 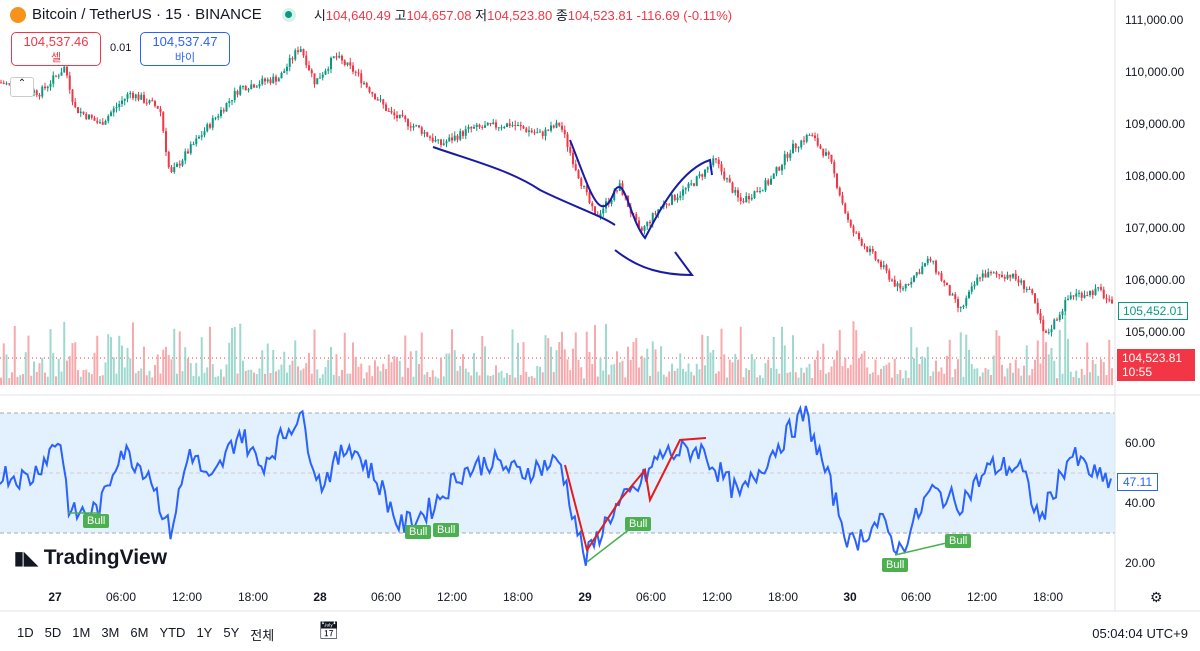 I want to click on symbol-title: Bitcoin / TetherUS · 15 · BINANCE, so click(x=147, y=14).